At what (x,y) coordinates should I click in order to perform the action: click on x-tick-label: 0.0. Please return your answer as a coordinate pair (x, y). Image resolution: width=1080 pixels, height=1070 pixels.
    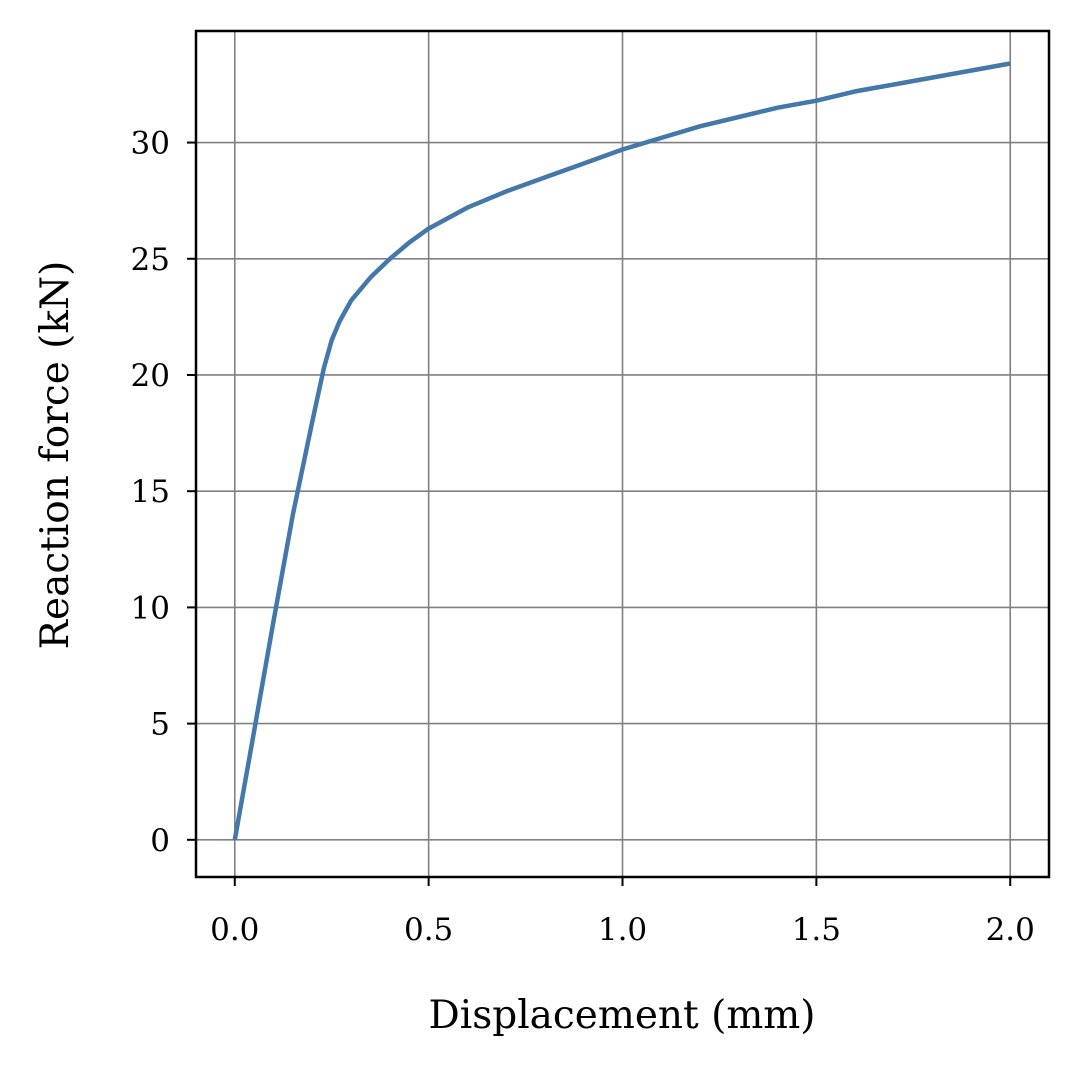
    Looking at the image, I should click on (234, 930).